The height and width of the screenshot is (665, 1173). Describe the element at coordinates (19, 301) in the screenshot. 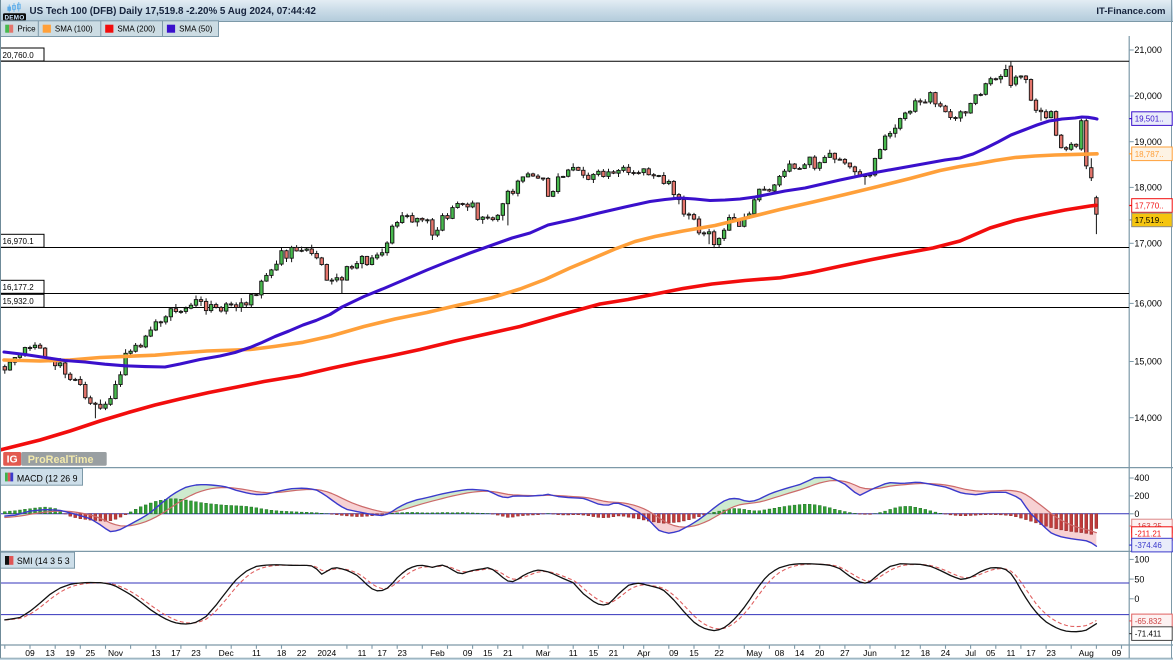

I see `svg-text: 15,932.0` at that location.